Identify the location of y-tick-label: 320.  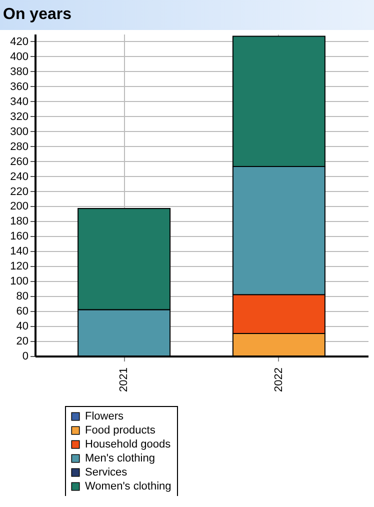
(19, 116).